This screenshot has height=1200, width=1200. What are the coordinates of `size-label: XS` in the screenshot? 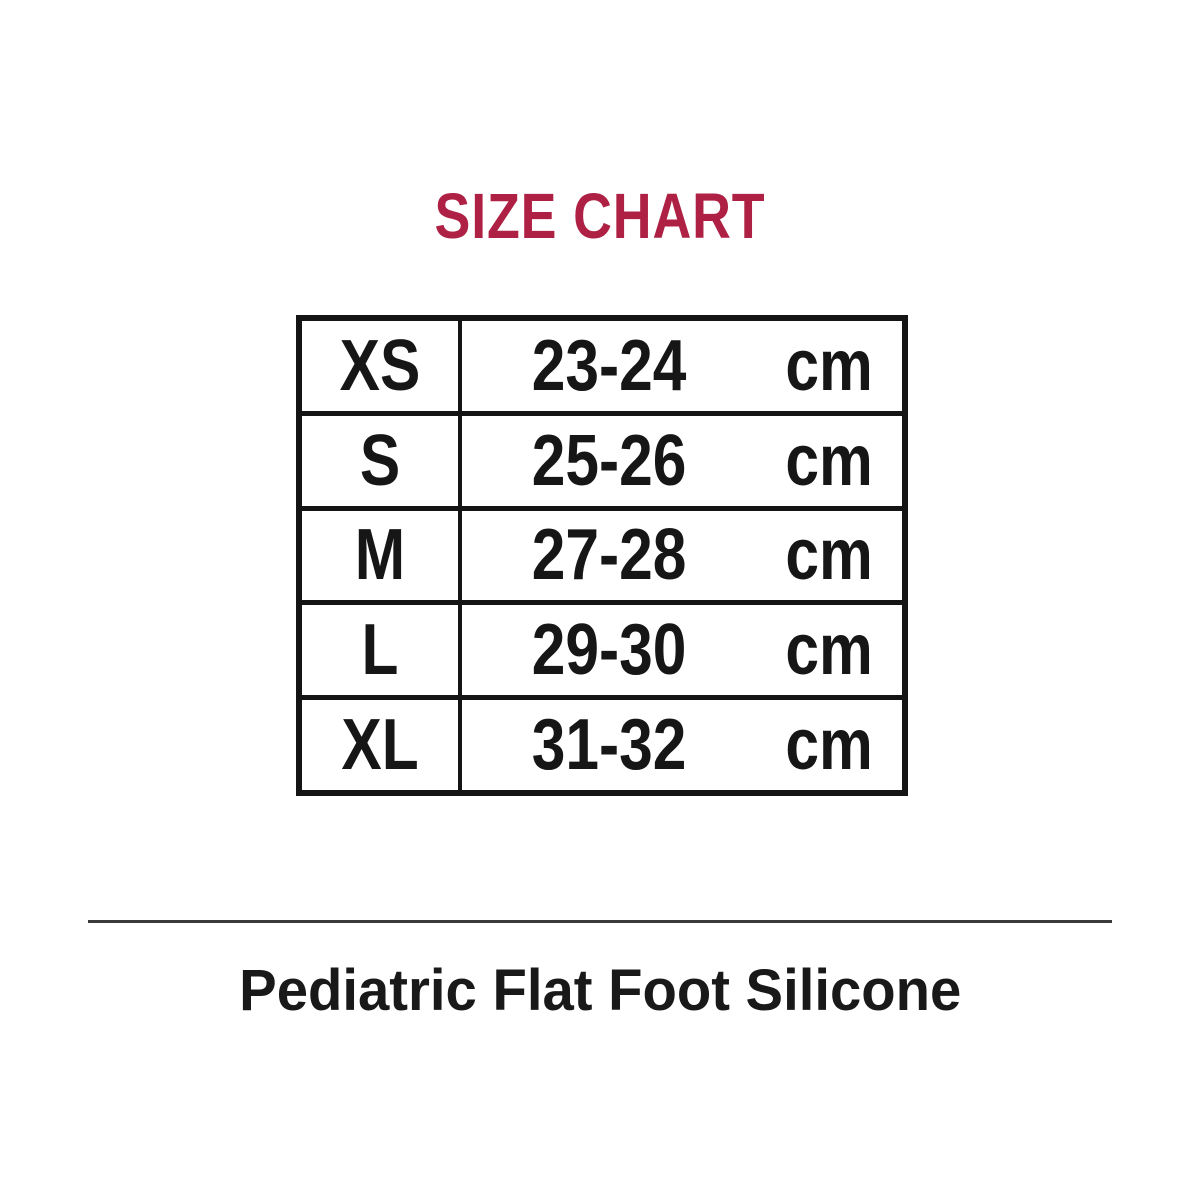 It's located at (380, 365).